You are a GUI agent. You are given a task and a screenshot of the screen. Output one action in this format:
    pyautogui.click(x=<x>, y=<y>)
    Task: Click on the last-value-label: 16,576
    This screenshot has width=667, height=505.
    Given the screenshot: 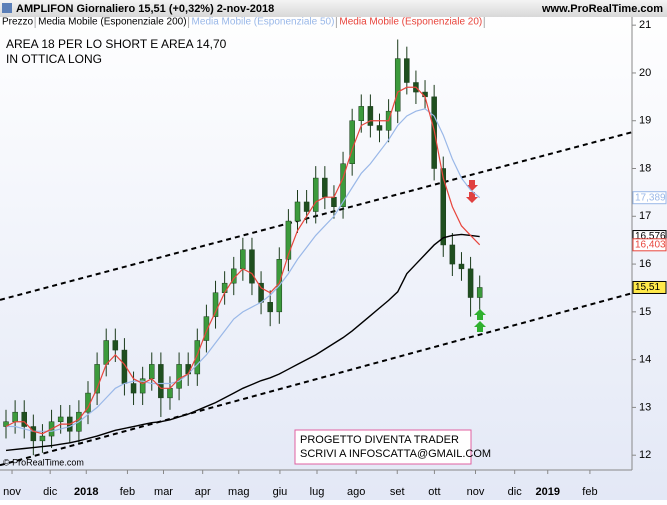 What is the action you would take?
    pyautogui.click(x=650, y=236)
    